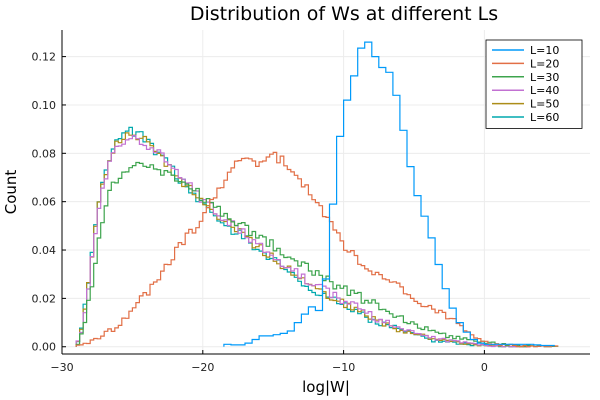 This screenshot has height=400, width=600. I want to click on y-tick-label: 0.04, so click(44, 250).